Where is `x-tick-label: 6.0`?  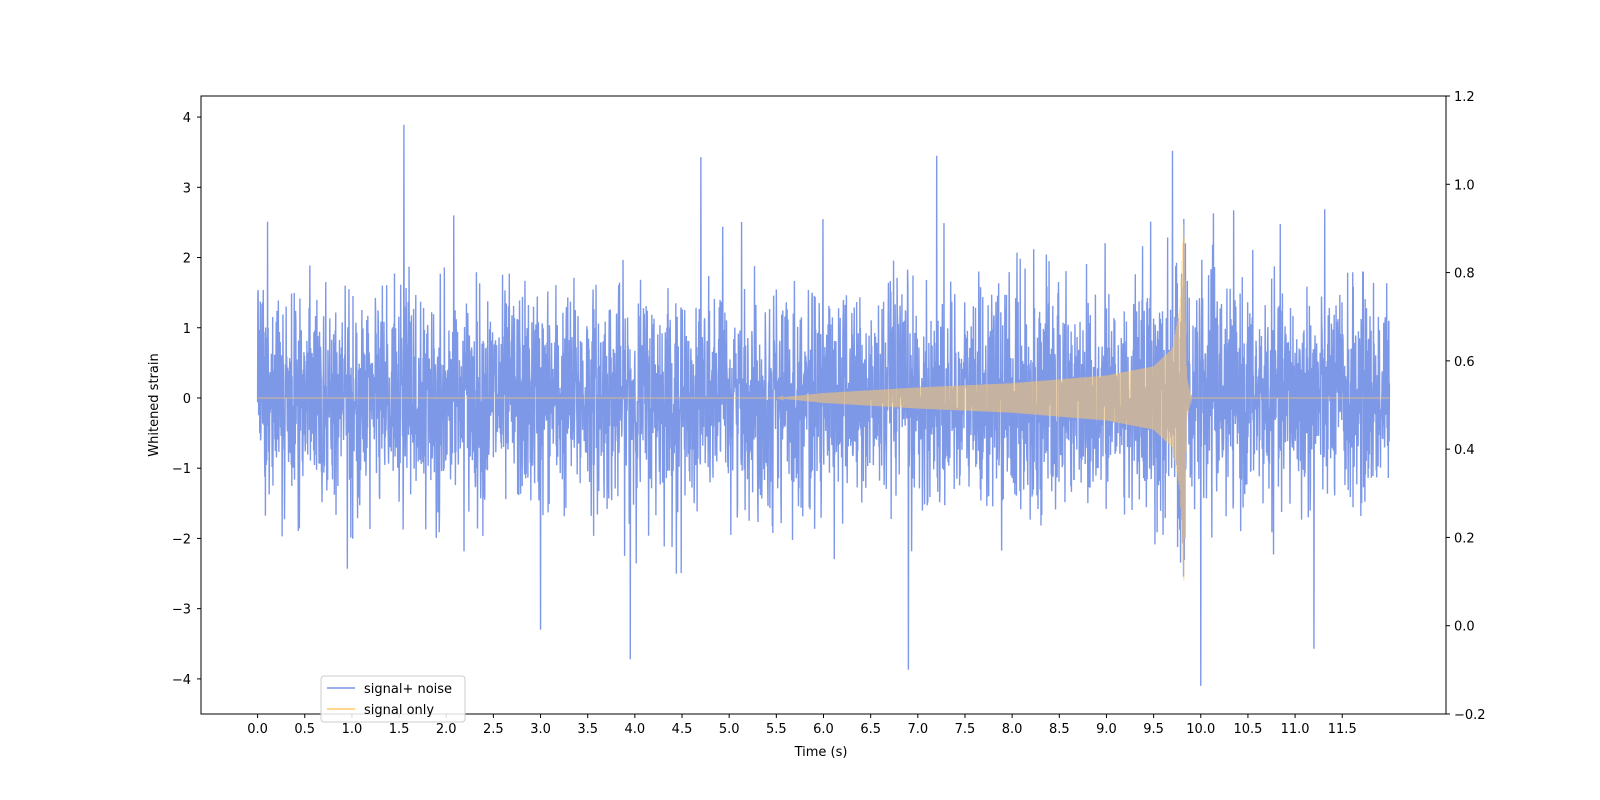
x-tick-label: 6.0 is located at coordinates (823, 729).